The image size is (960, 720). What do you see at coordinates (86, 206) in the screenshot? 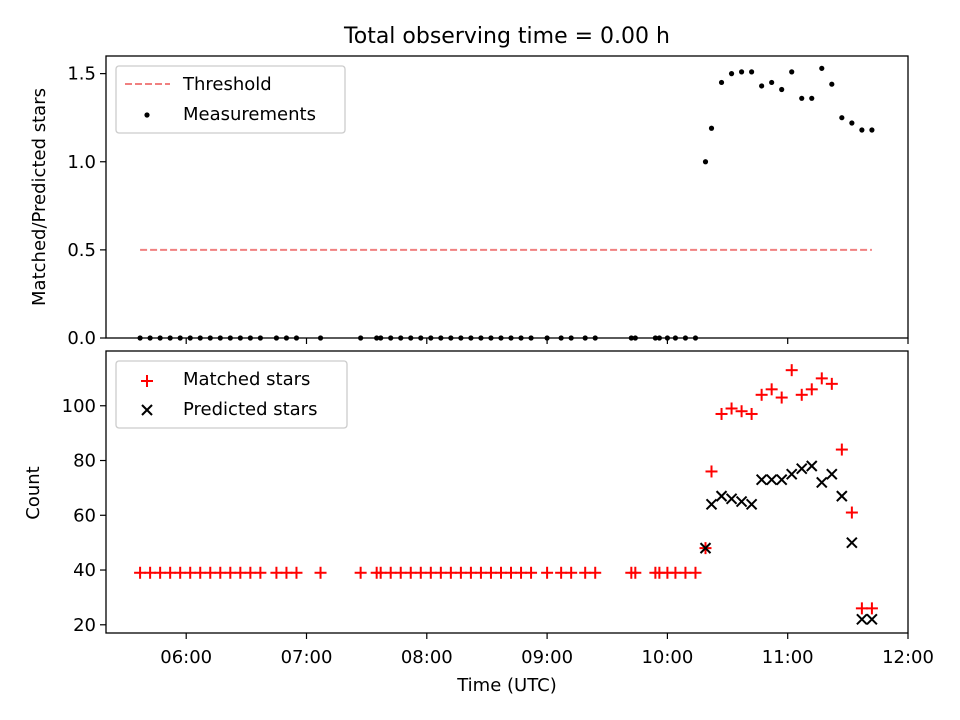
I see `ratio-yticks: 0.0 0.5 1.0 1.5` at bounding box center [86, 206].